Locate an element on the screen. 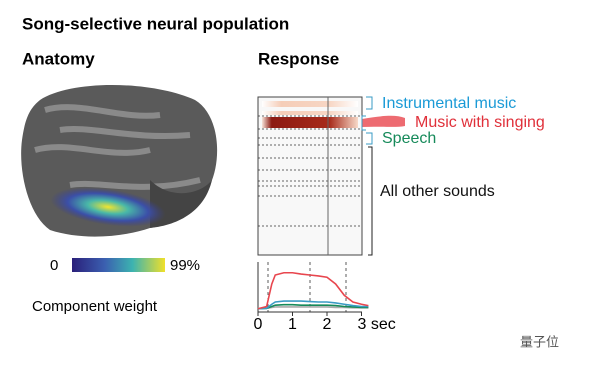  watermark: 量子位 is located at coordinates (539, 341).